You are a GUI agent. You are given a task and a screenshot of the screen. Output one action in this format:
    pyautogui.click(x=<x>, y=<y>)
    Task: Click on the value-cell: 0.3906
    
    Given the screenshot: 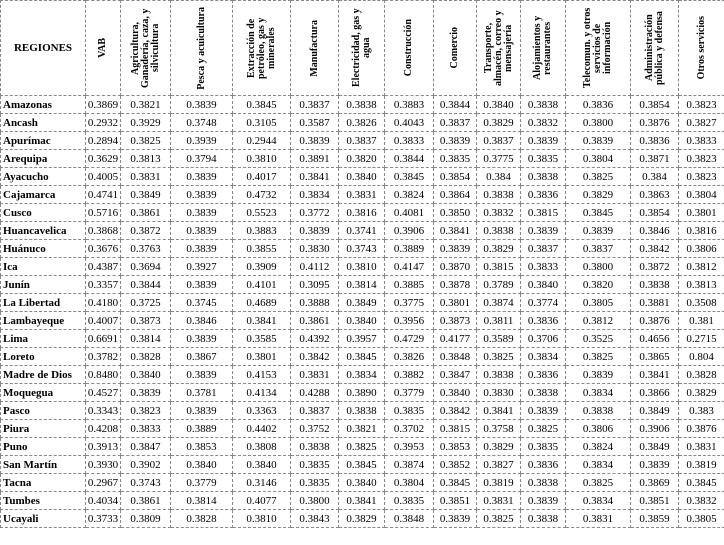 What is the action you would take?
    pyautogui.click(x=654, y=428)
    